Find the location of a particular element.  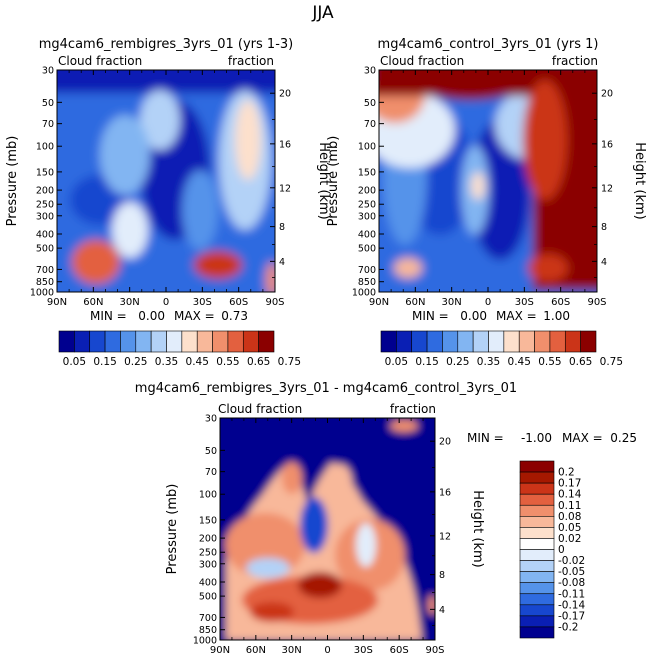

colorbar-label: 0.45 is located at coordinates (197, 362).